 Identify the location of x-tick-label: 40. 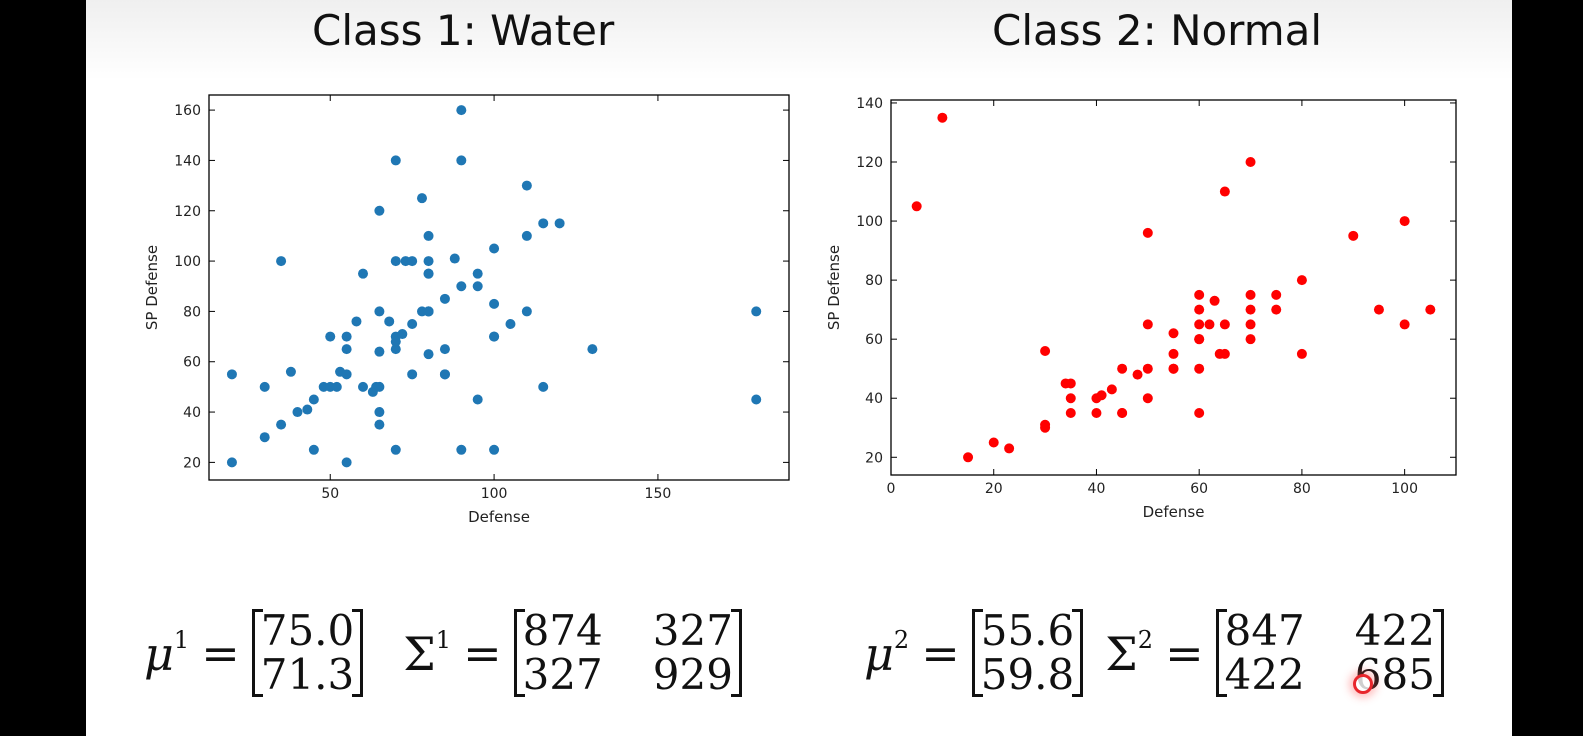
(1097, 489).